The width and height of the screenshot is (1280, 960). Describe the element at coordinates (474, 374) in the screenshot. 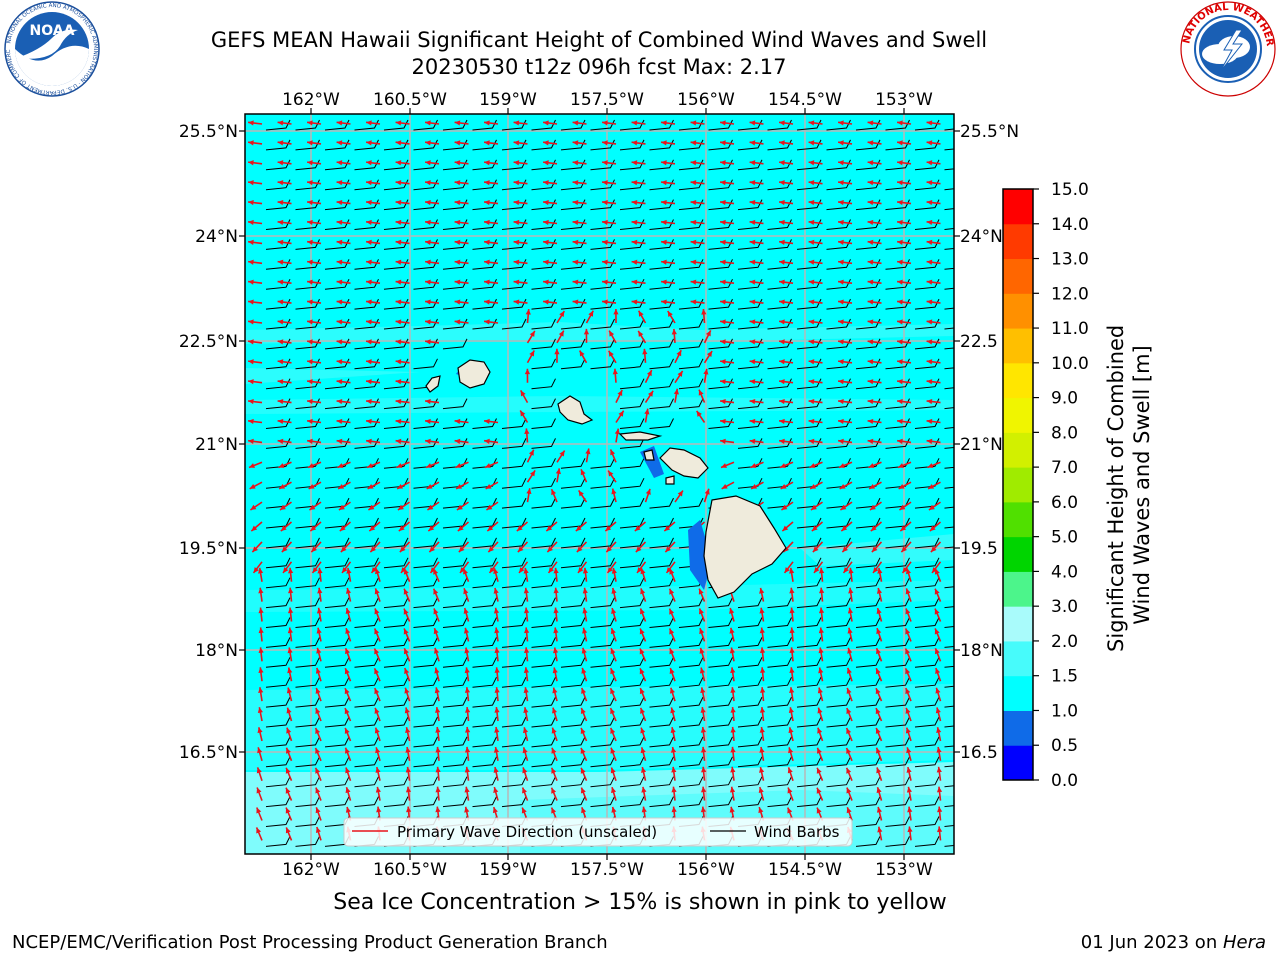

I see `island-kauai` at that location.